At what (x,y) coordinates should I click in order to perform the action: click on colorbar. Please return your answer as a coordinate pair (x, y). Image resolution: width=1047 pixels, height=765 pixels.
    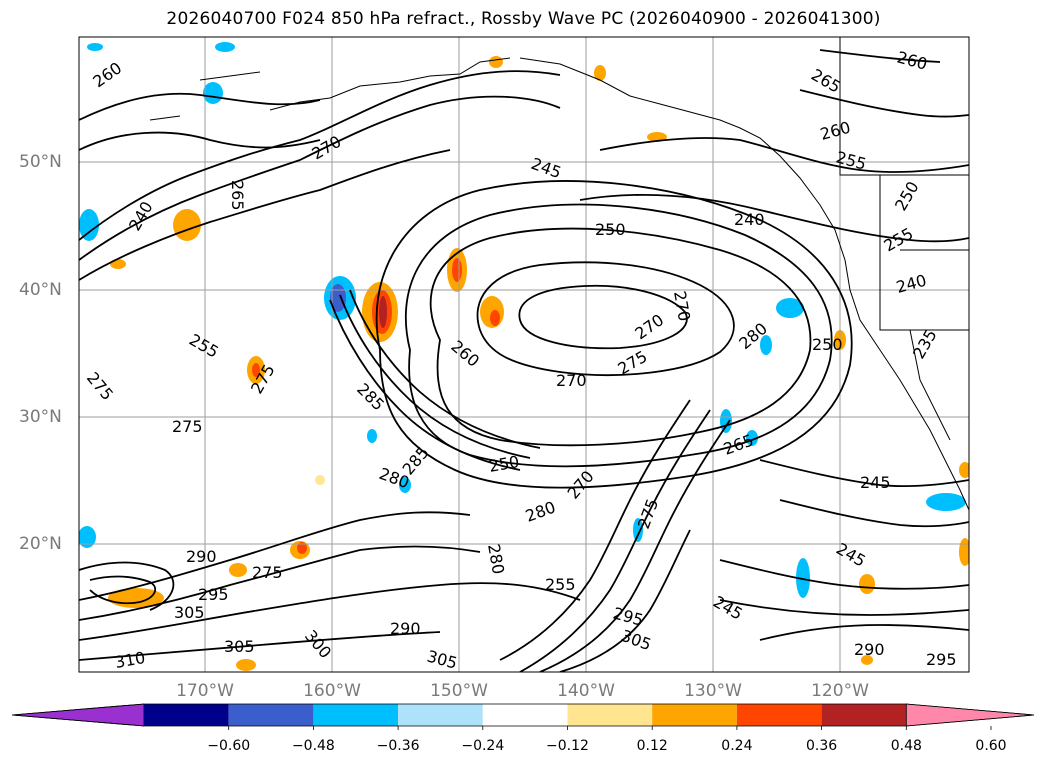
    Looking at the image, I should click on (523, 716).